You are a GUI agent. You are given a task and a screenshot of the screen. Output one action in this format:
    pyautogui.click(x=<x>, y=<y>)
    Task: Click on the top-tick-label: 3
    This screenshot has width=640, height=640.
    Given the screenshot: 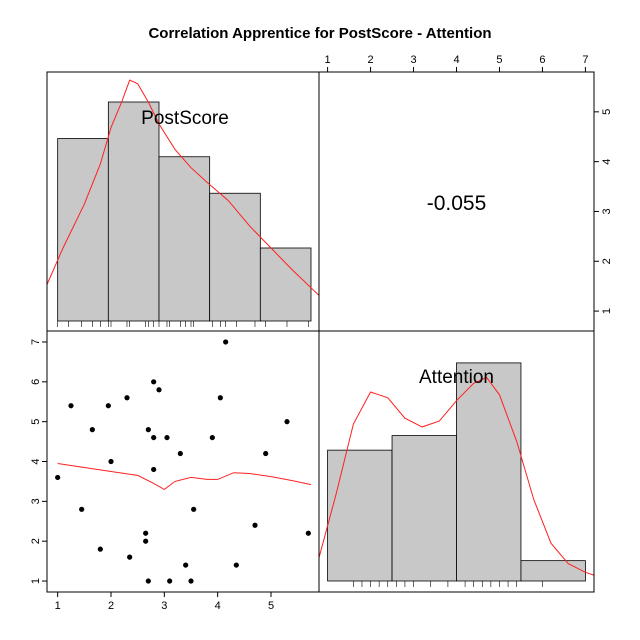 What is the action you would take?
    pyautogui.click(x=413, y=60)
    